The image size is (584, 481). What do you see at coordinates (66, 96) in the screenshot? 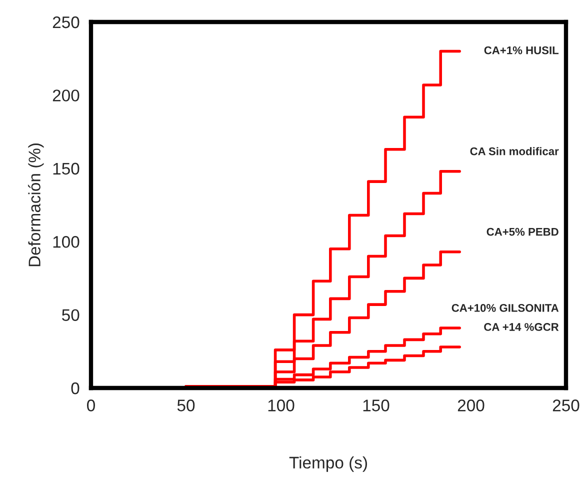
I see `y-tick-label: 200` at bounding box center [66, 96].